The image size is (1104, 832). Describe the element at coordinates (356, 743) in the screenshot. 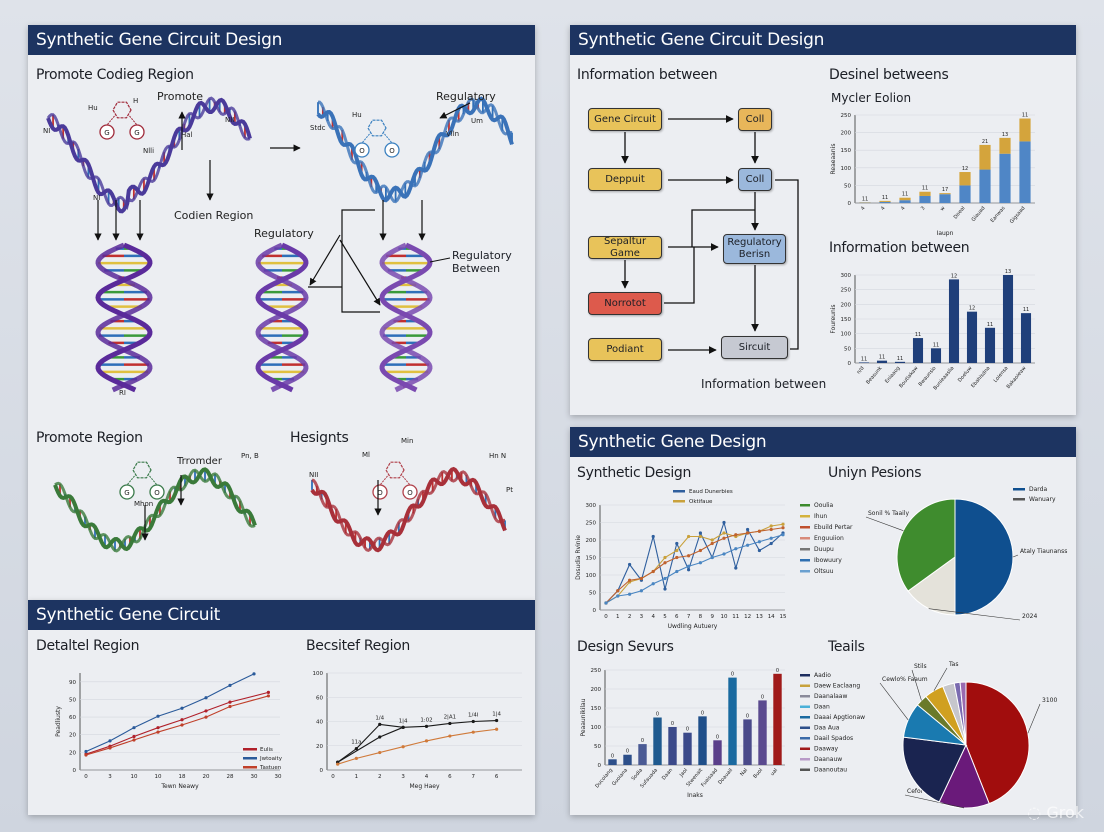

I see `data-label: 11a` at that location.